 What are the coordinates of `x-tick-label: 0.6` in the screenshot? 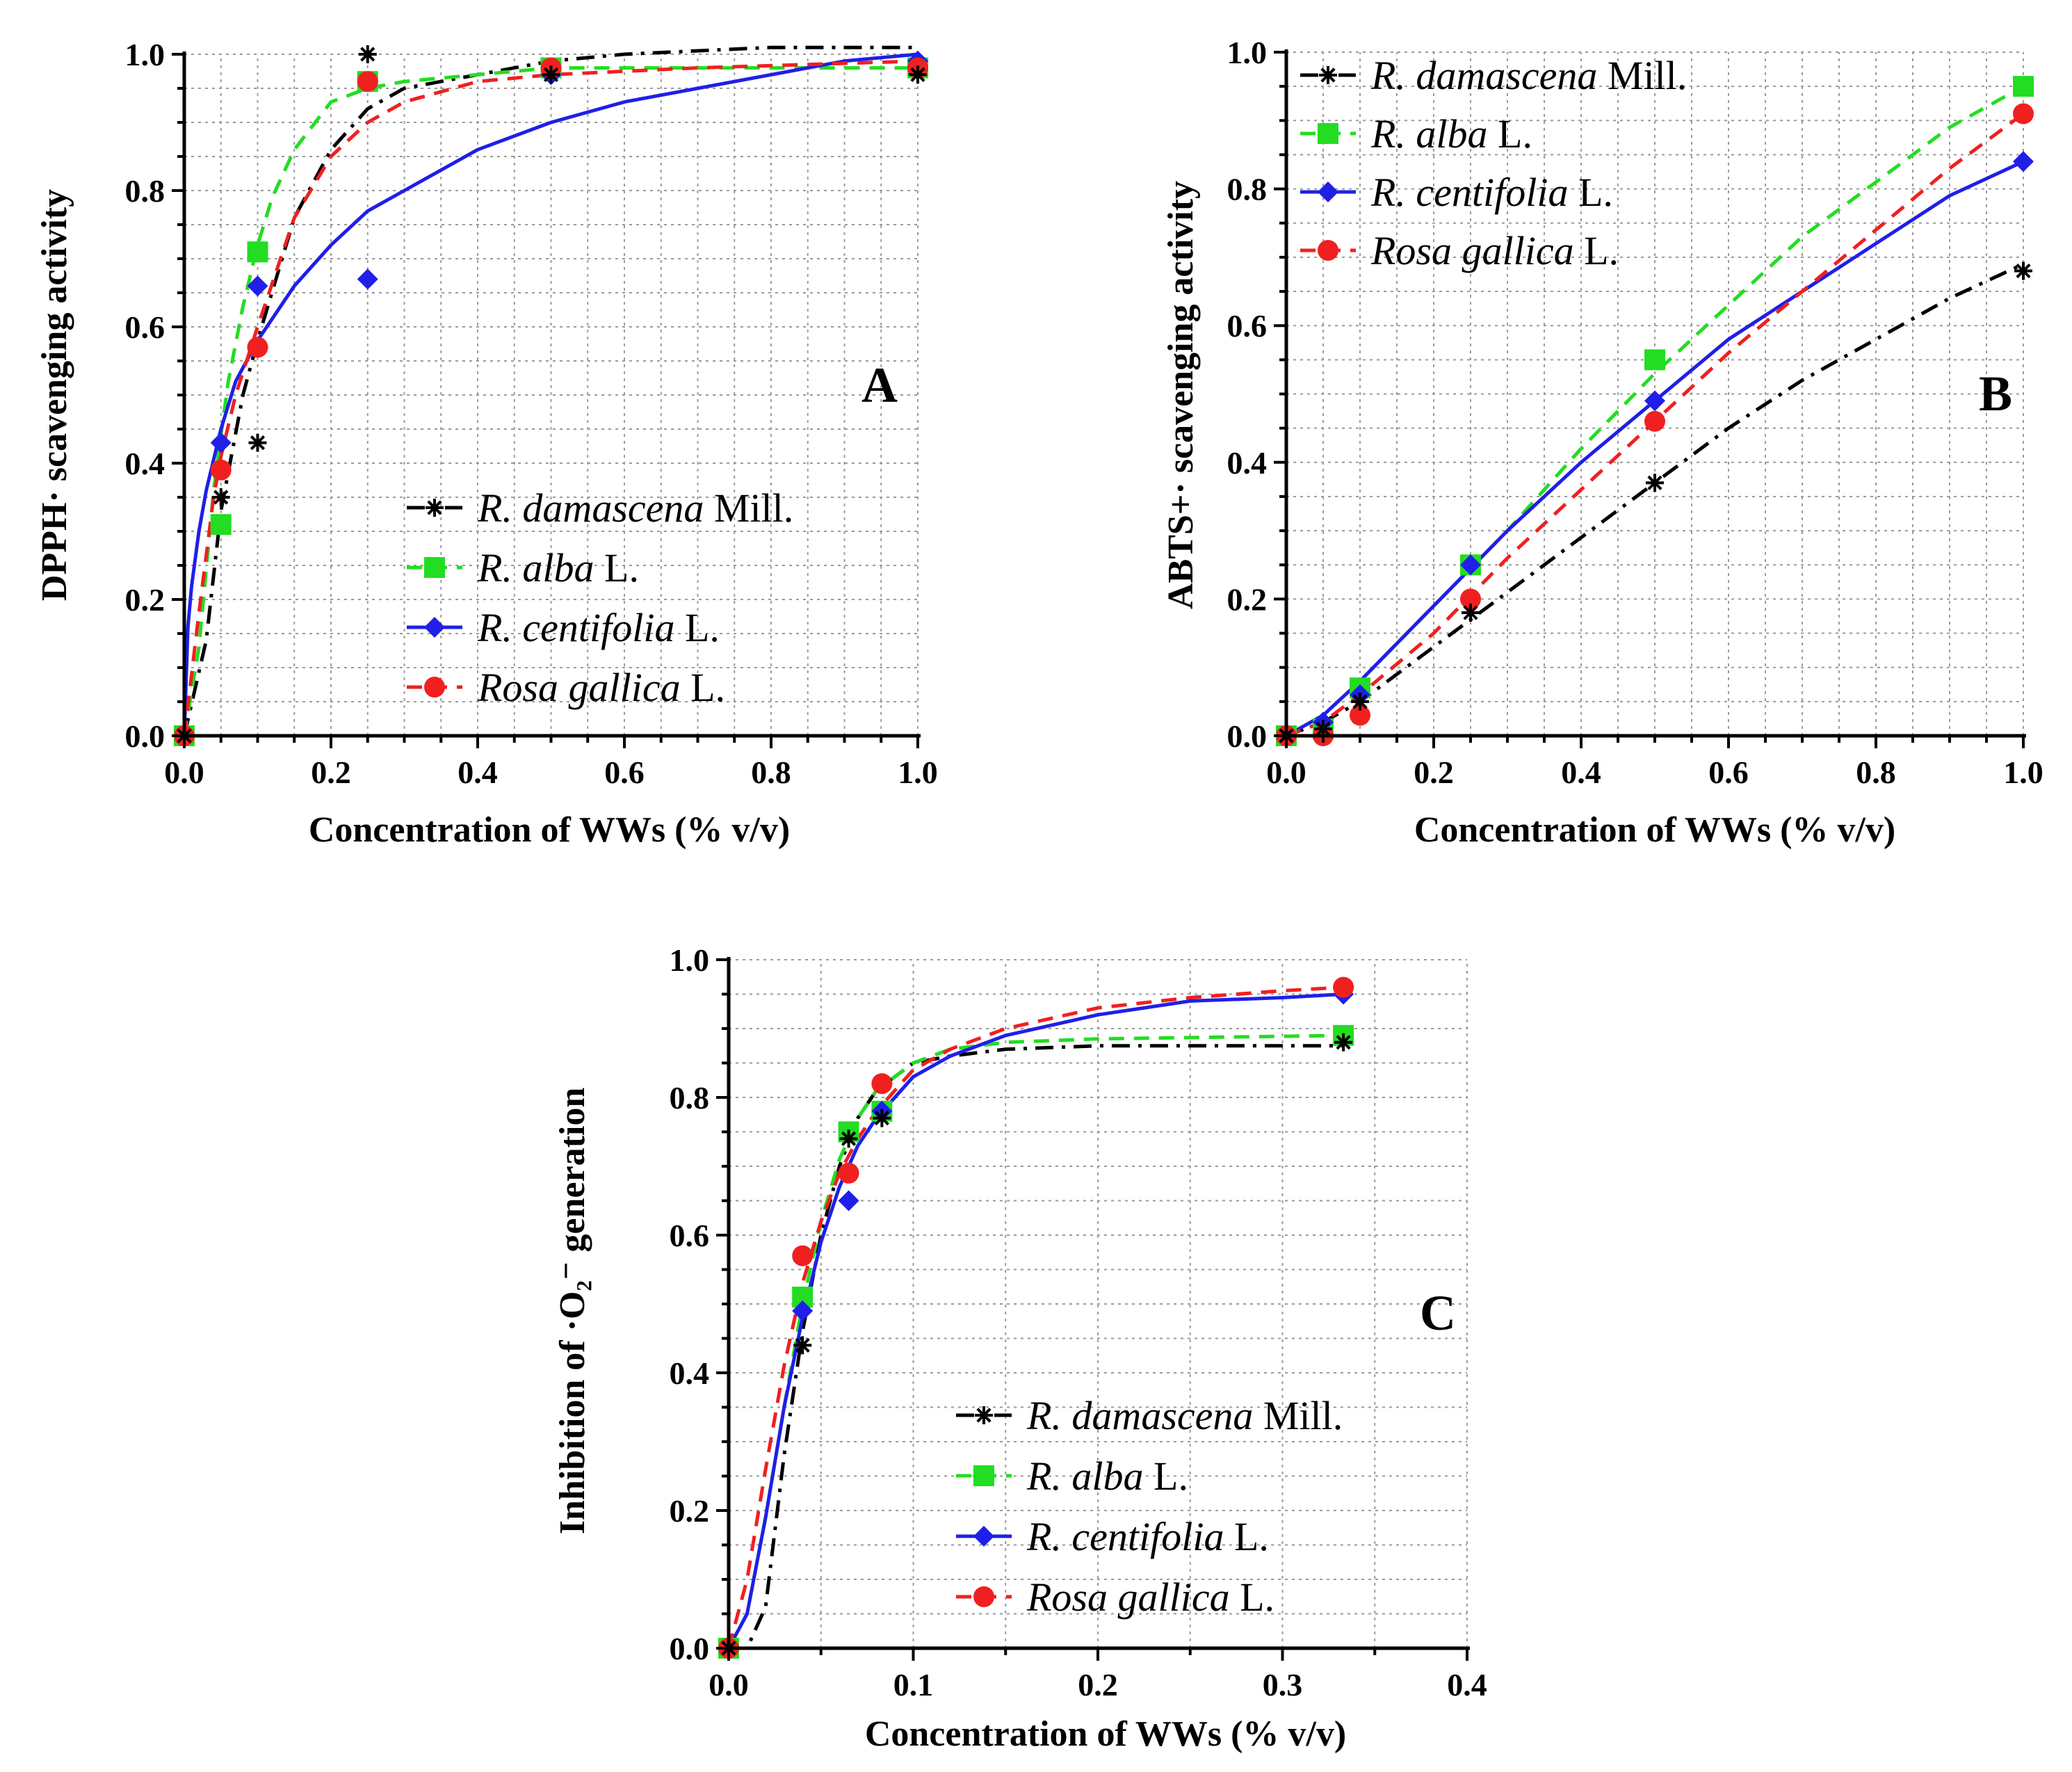 It's located at (624, 772).